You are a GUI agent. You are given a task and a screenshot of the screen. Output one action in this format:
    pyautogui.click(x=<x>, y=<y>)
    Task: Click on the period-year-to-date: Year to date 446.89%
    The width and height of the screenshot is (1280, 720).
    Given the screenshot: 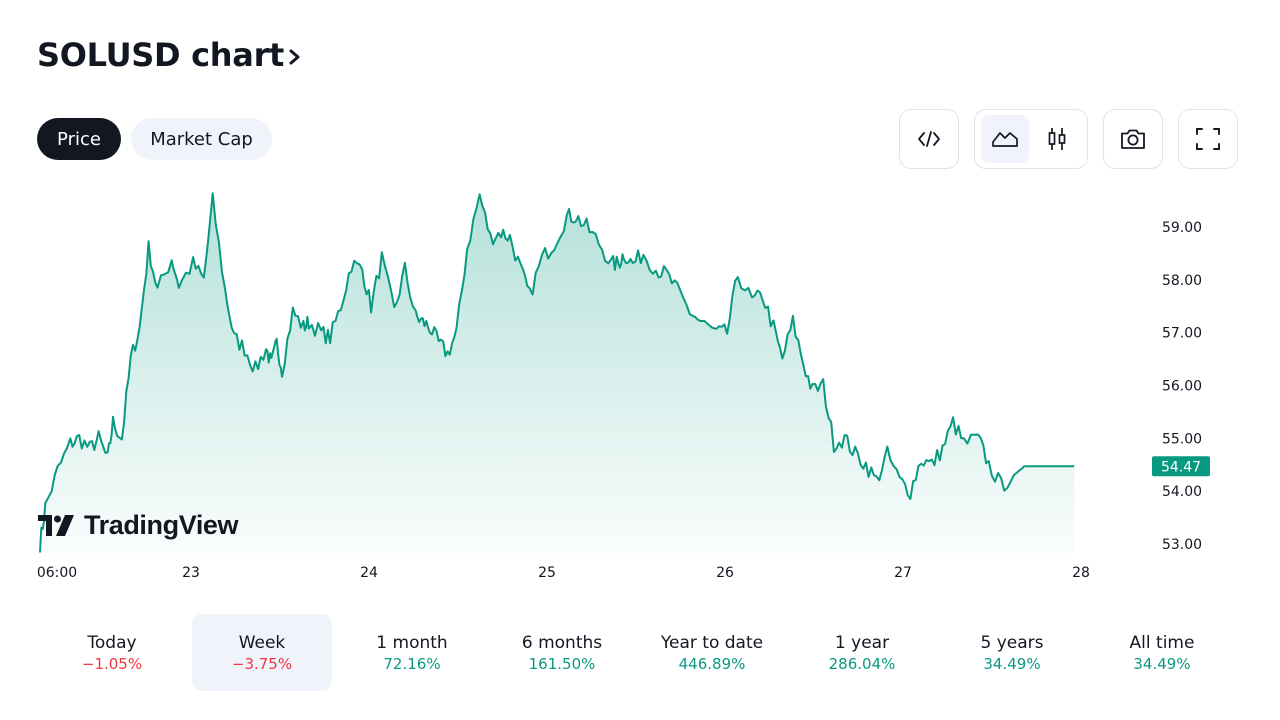 What is the action you would take?
    pyautogui.click(x=712, y=652)
    